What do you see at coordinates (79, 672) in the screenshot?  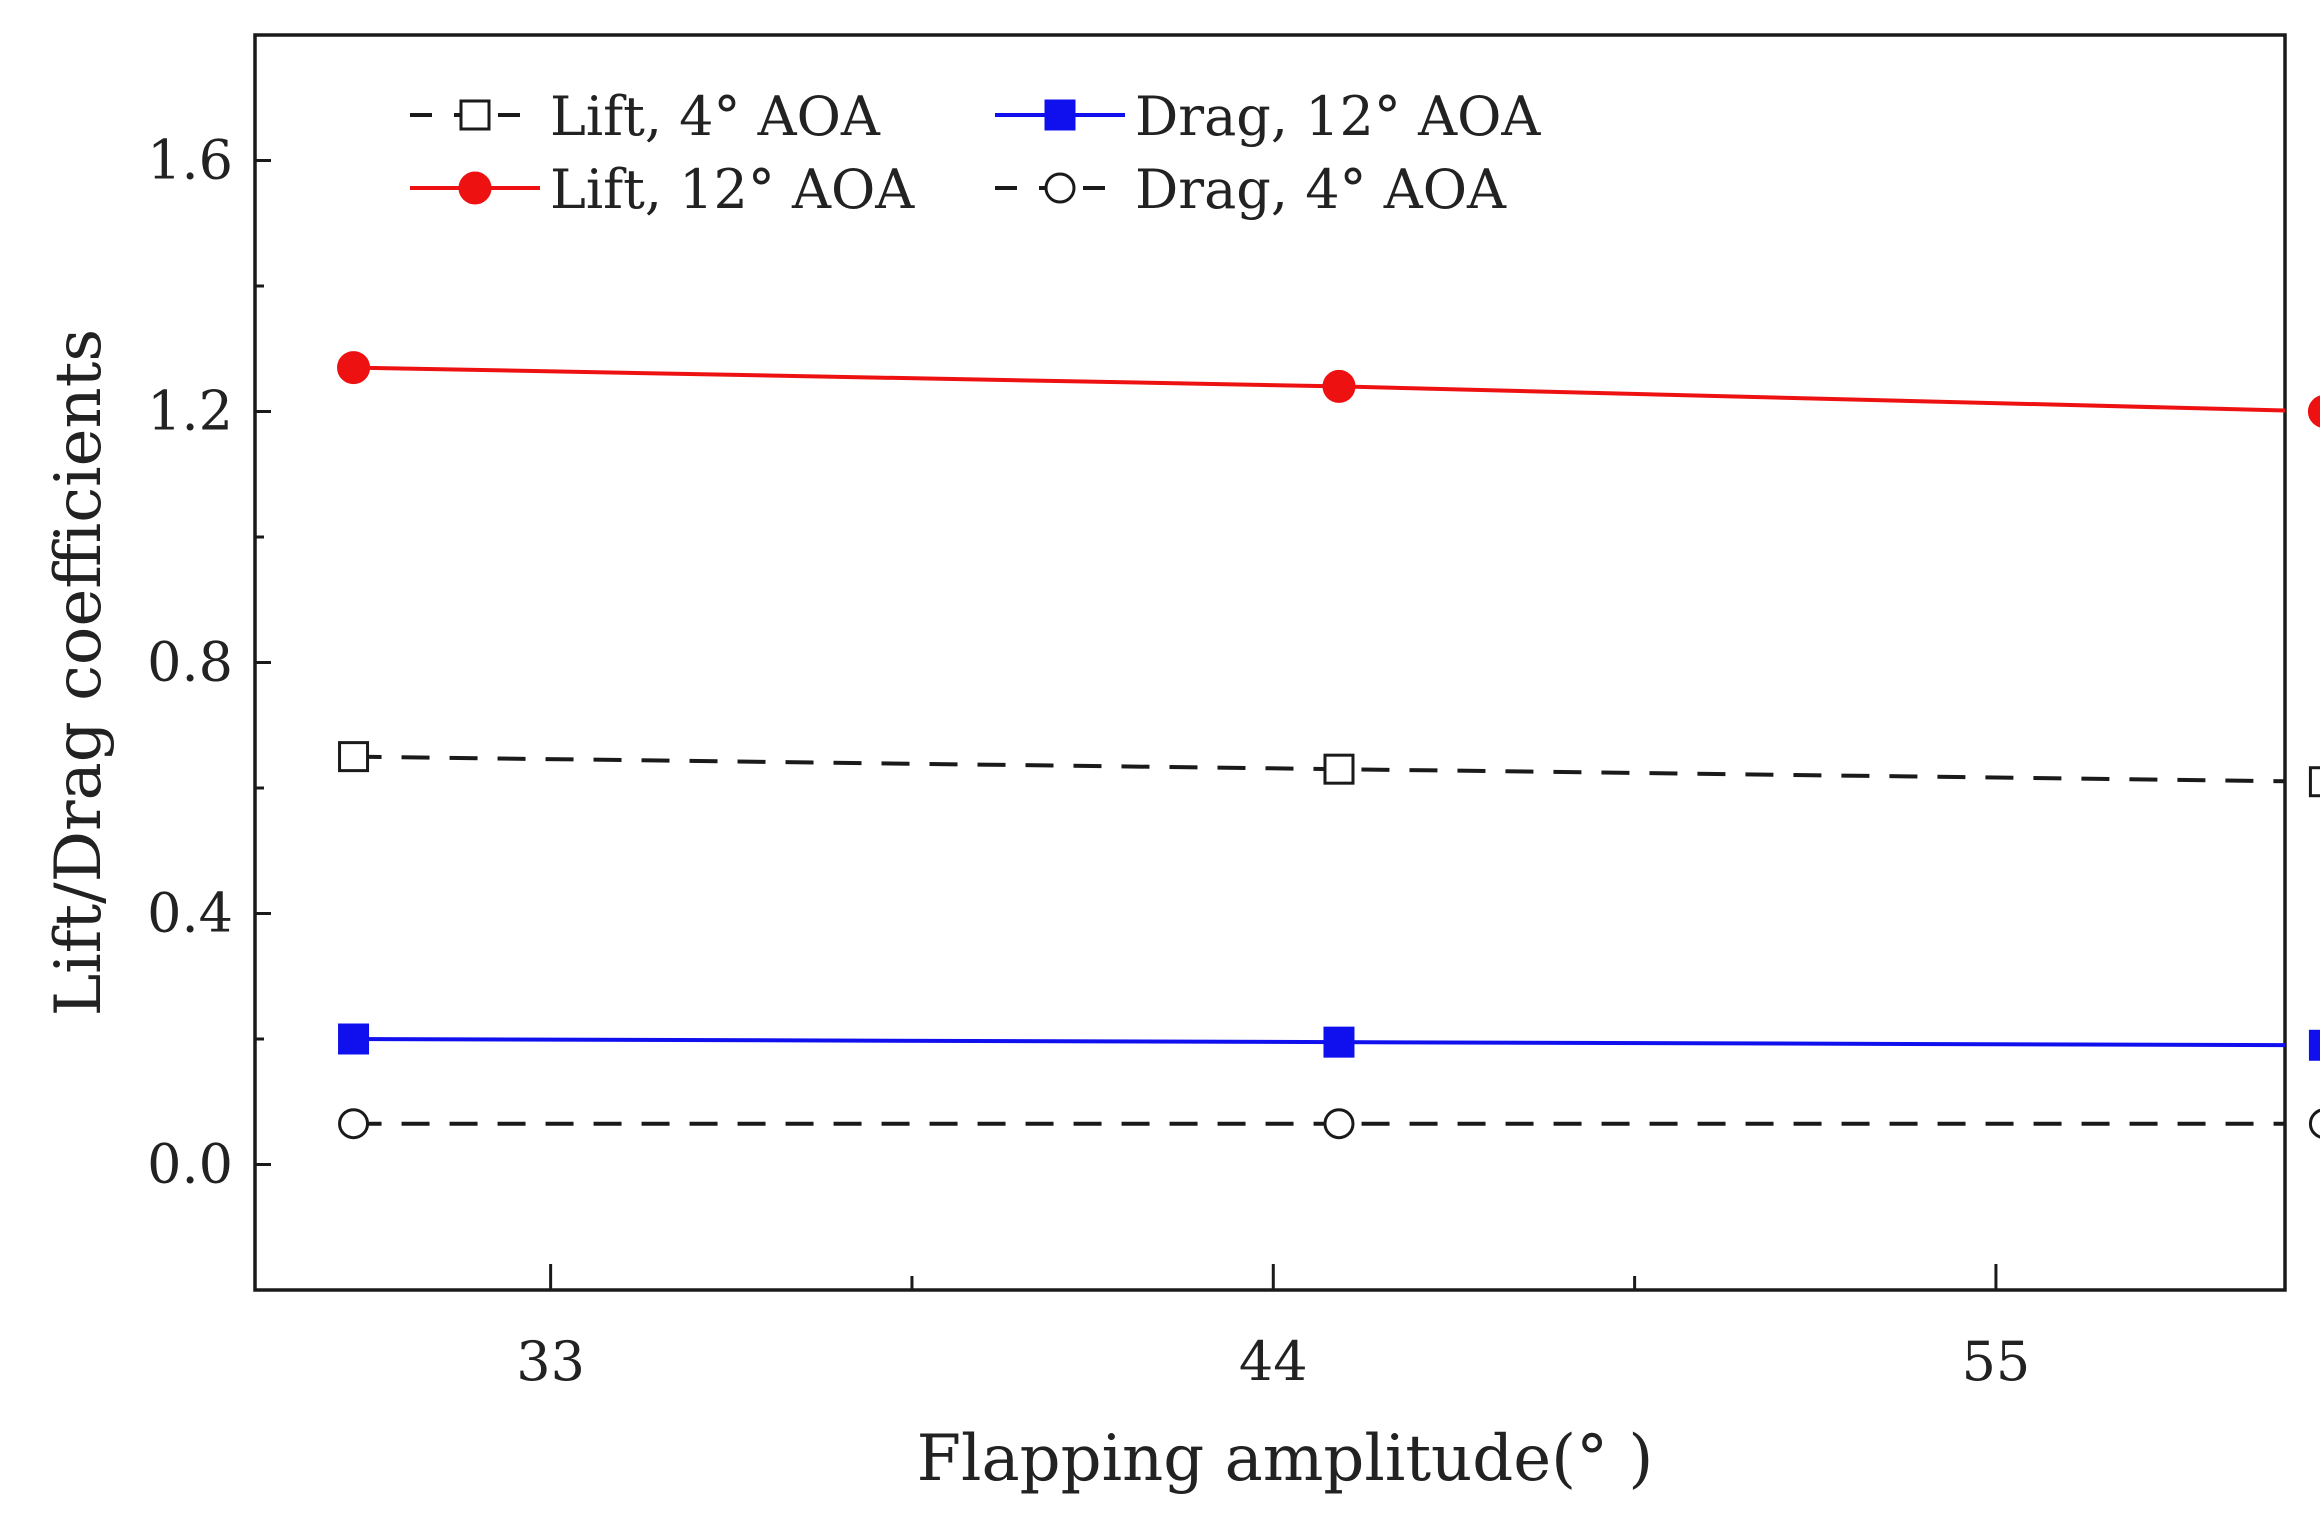 I see `y-axis-title: Lift/Drag coefficients` at bounding box center [79, 672].